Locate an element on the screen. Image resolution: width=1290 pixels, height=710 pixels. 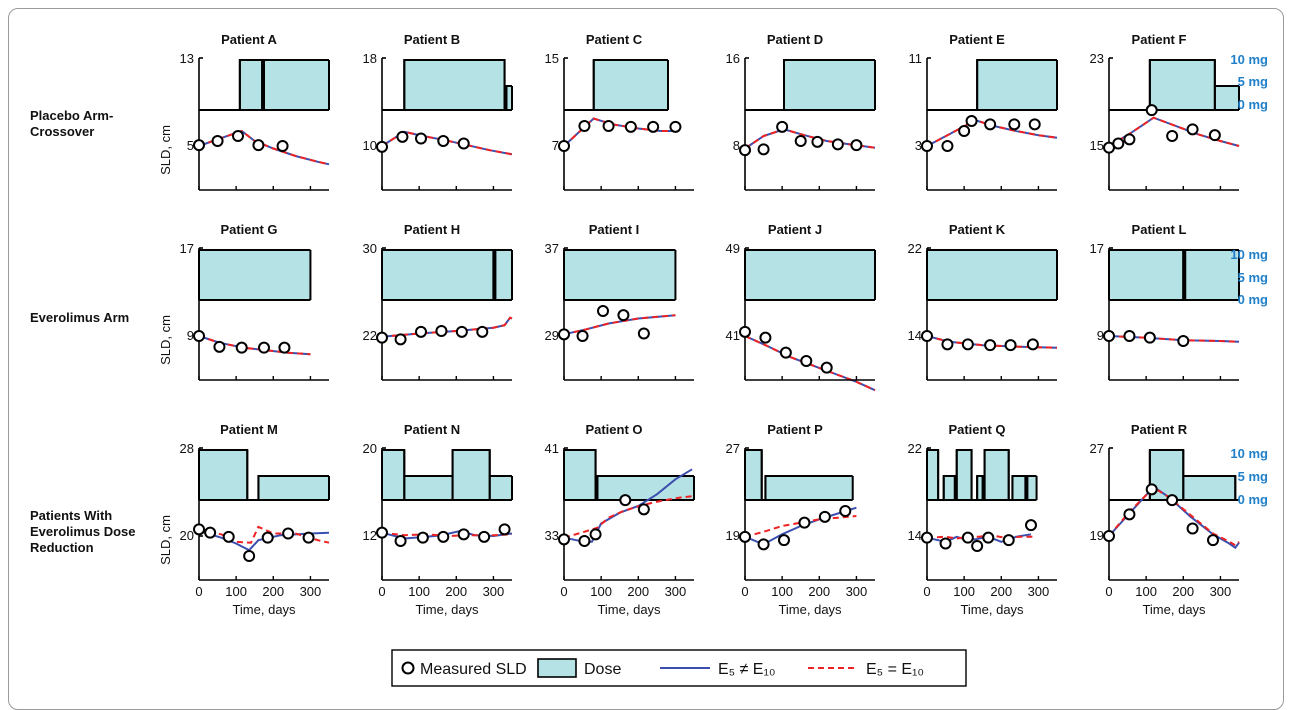
panel-patient-d: Patient D 16 8 is located at coordinates (801, 111).